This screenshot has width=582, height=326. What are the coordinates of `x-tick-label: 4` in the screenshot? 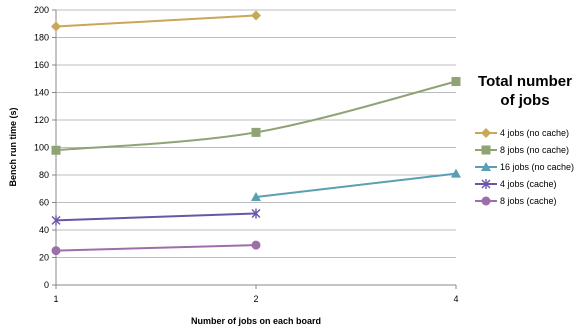 It's located at (455, 299).